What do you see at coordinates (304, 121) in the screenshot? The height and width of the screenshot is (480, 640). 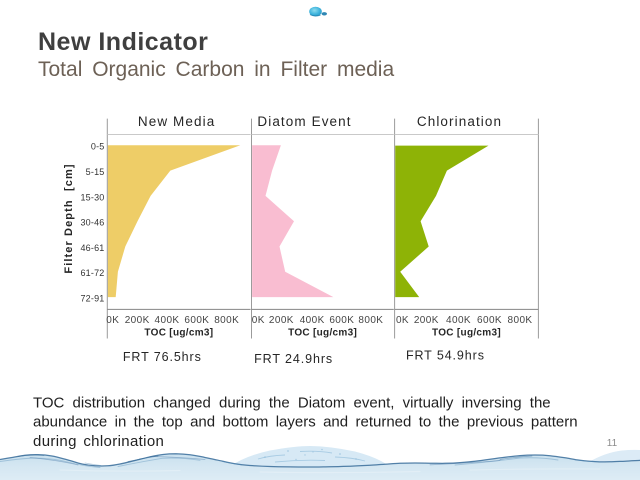 I see `svg-text: Diatom Event` at bounding box center [304, 121].